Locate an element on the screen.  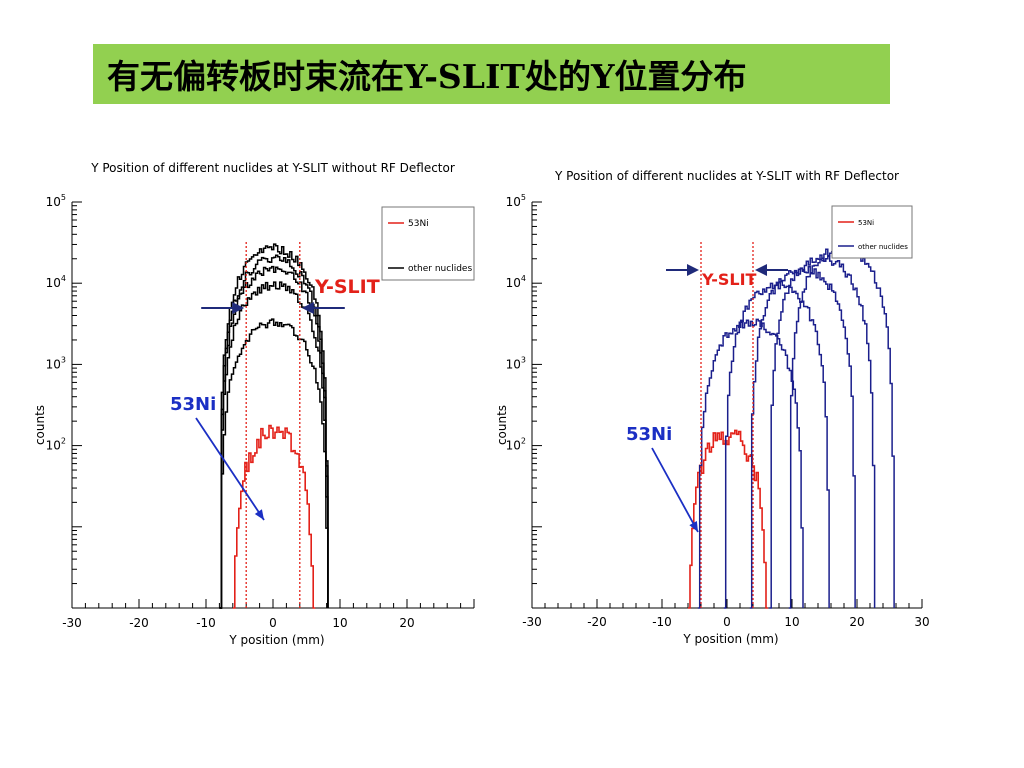
legend-box is located at coordinates (872, 232).